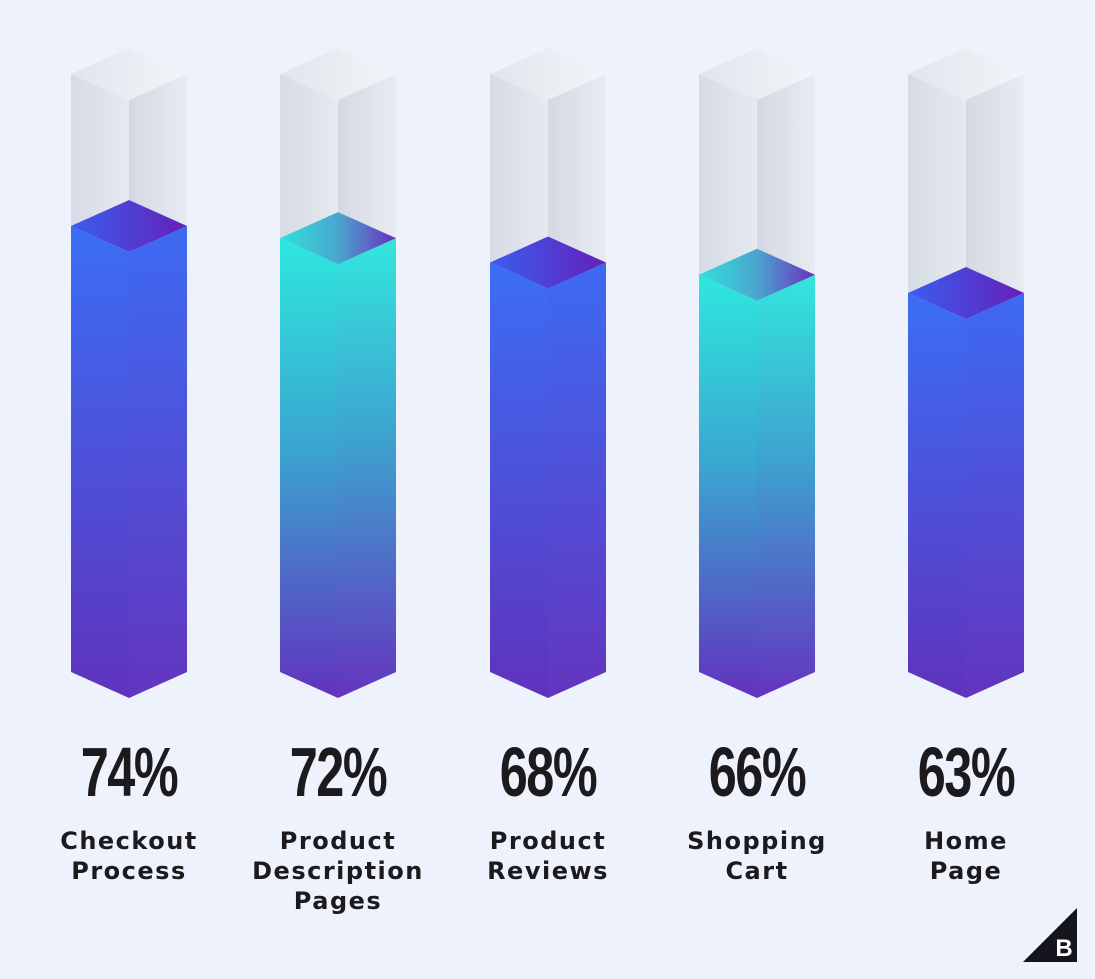  What do you see at coordinates (757, 772) in the screenshot?
I see `value-label: 66%` at bounding box center [757, 772].